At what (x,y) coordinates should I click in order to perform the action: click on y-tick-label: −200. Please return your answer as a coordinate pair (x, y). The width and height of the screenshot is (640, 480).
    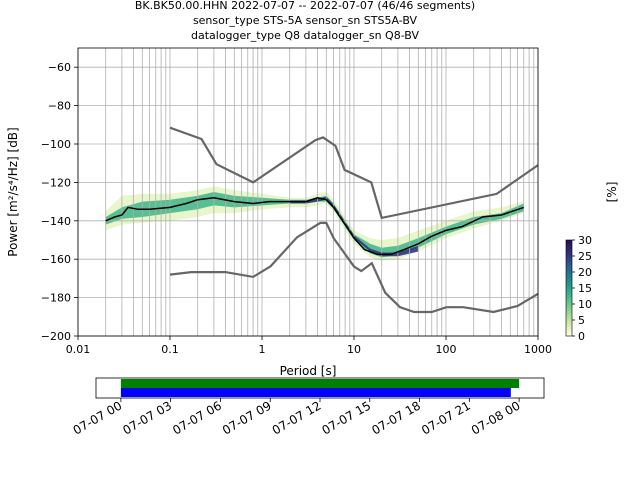
    Looking at the image, I should click on (56, 336).